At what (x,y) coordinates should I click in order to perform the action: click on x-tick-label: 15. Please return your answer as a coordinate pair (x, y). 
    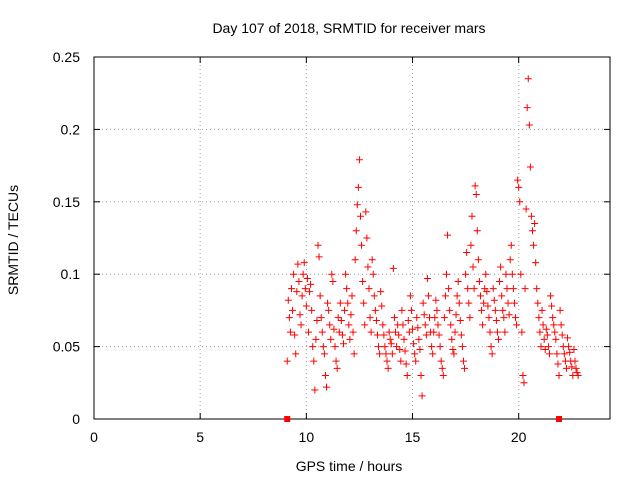
    Looking at the image, I should click on (413, 437).